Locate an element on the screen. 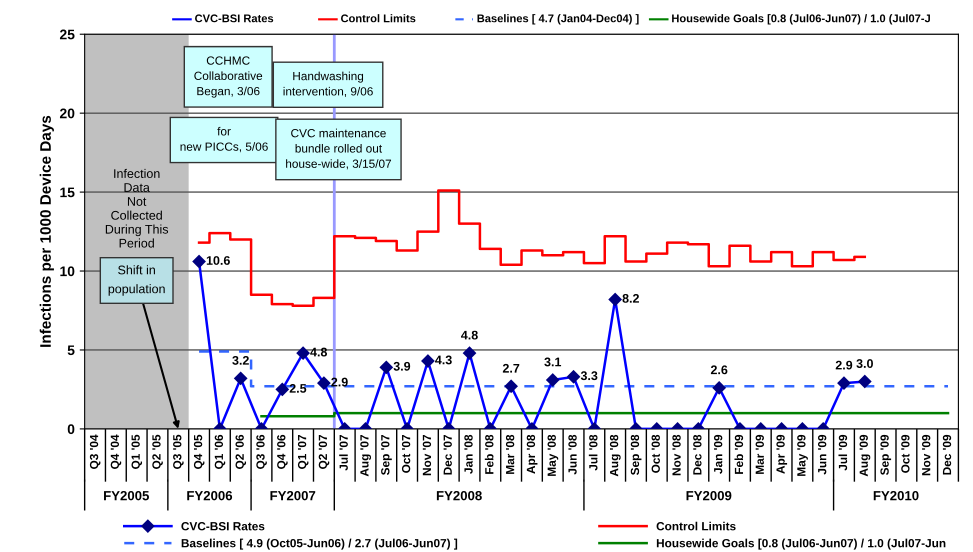 The height and width of the screenshot is (552, 973). x-tick-label: Q4 '05 is located at coordinates (199, 451).